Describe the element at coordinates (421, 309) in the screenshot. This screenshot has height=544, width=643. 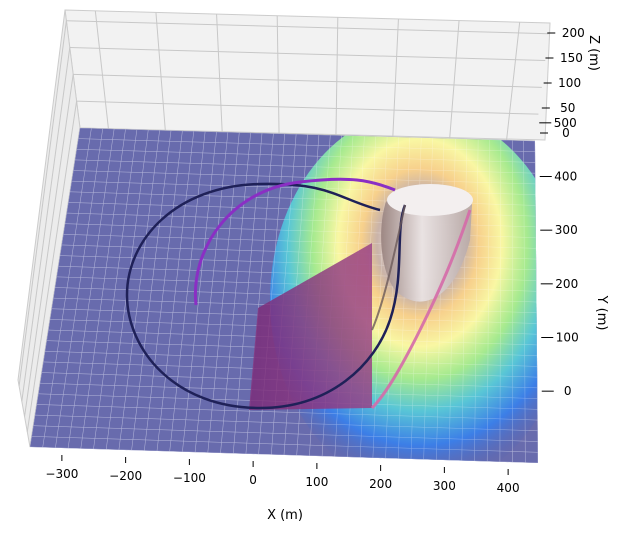
I see `air-trajectory-descent` at that location.